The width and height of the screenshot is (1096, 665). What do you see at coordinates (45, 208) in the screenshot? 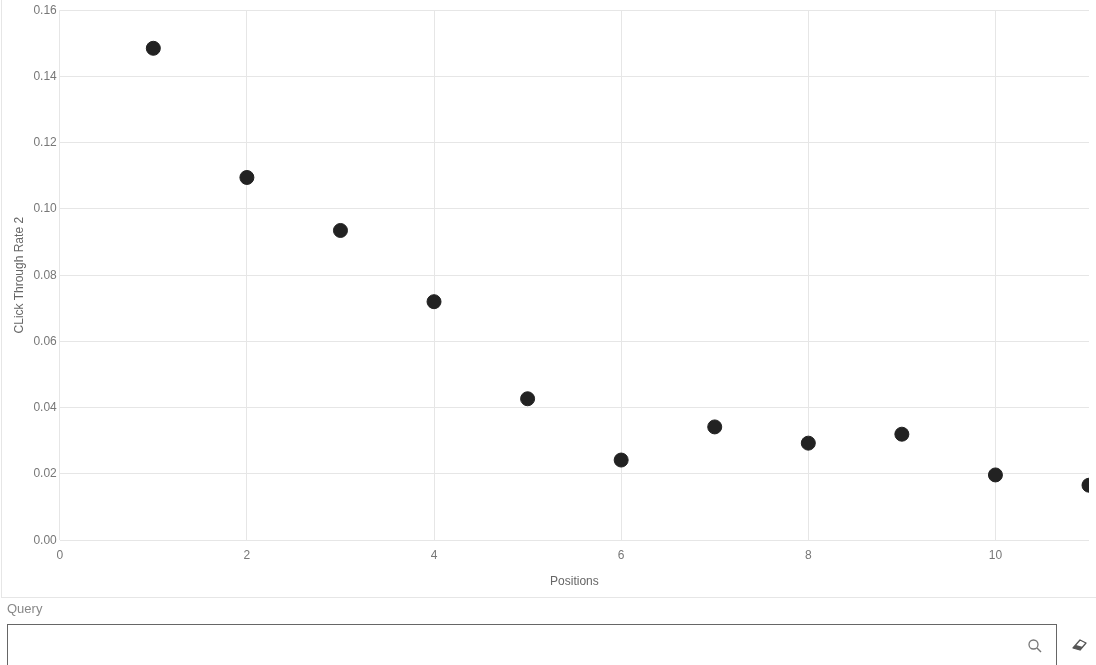
I see `y-tick-label: 0.10` at bounding box center [45, 208].